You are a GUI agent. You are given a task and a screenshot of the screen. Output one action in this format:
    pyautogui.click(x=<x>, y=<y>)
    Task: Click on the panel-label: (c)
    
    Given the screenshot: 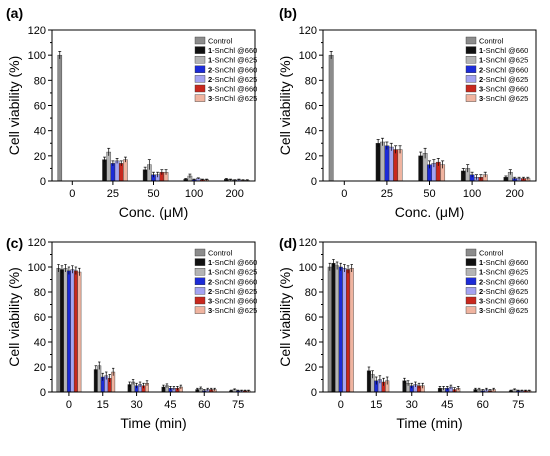 What is the action you would take?
    pyautogui.click(x=14, y=243)
    